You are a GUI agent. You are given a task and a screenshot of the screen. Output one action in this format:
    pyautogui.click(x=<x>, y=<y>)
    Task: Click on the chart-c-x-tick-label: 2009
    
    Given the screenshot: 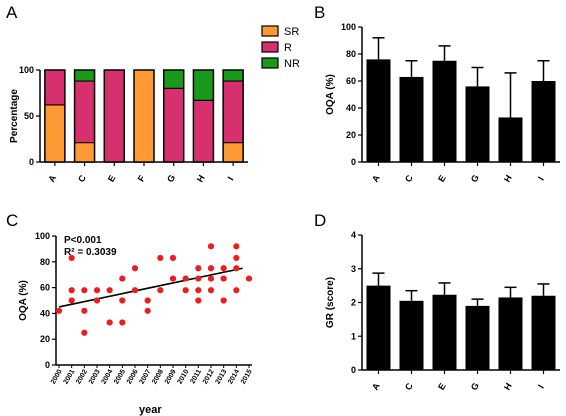 What is the action you would take?
    pyautogui.click(x=171, y=376)
    